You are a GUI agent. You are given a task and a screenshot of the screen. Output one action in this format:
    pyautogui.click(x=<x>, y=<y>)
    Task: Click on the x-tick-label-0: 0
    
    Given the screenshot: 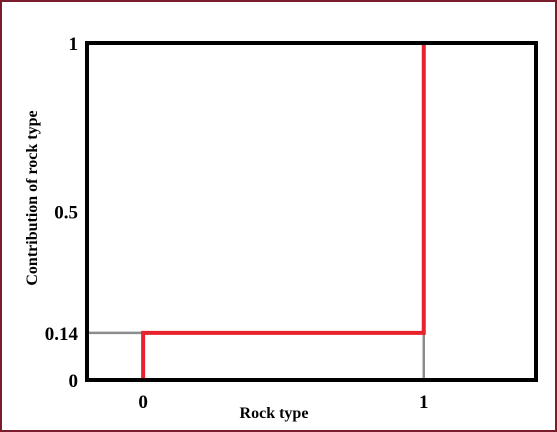 What is the action you would take?
    pyautogui.click(x=143, y=402)
    